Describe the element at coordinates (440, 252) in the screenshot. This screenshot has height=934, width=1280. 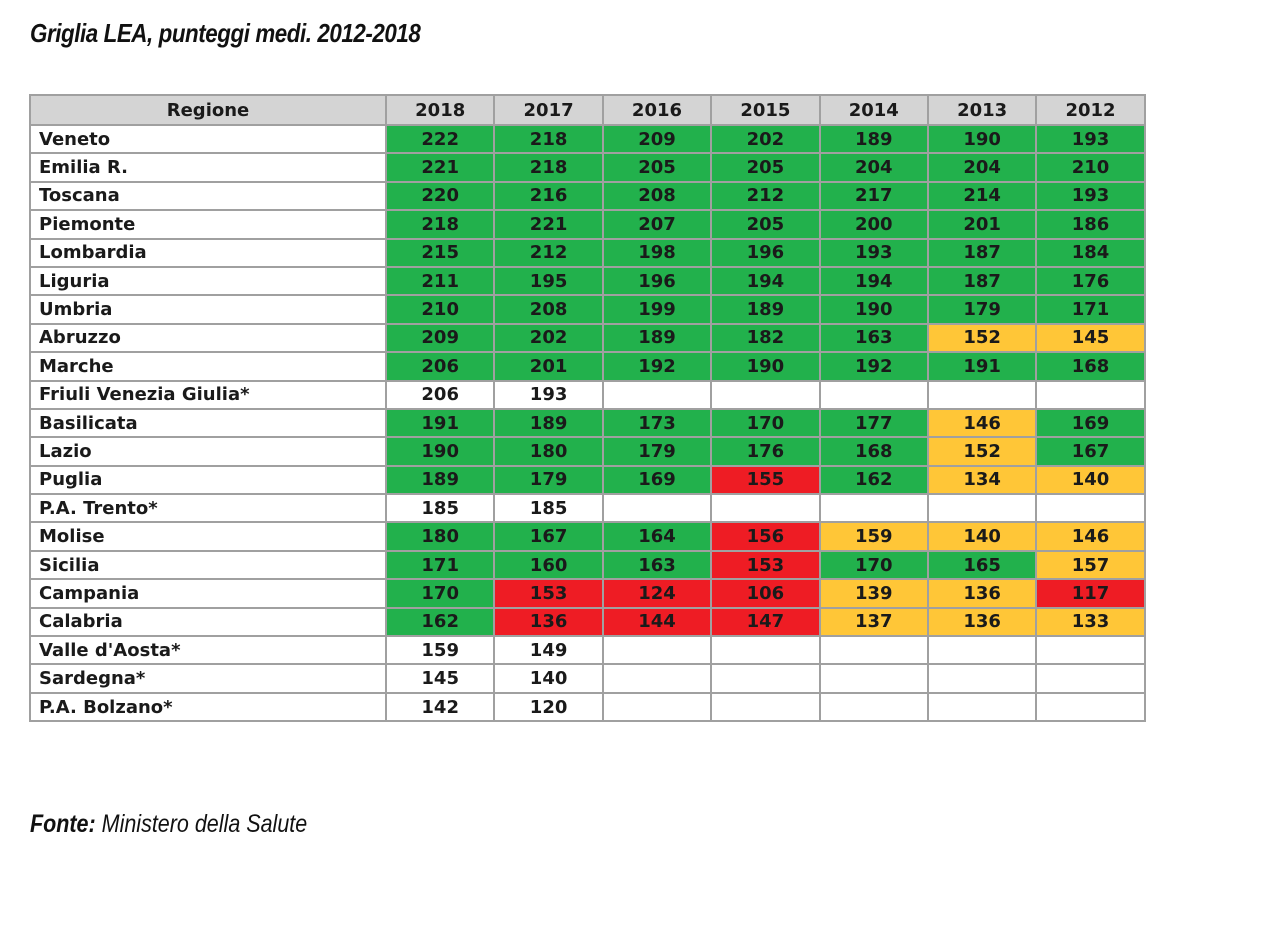
I see `score-cell: 215` at that location.